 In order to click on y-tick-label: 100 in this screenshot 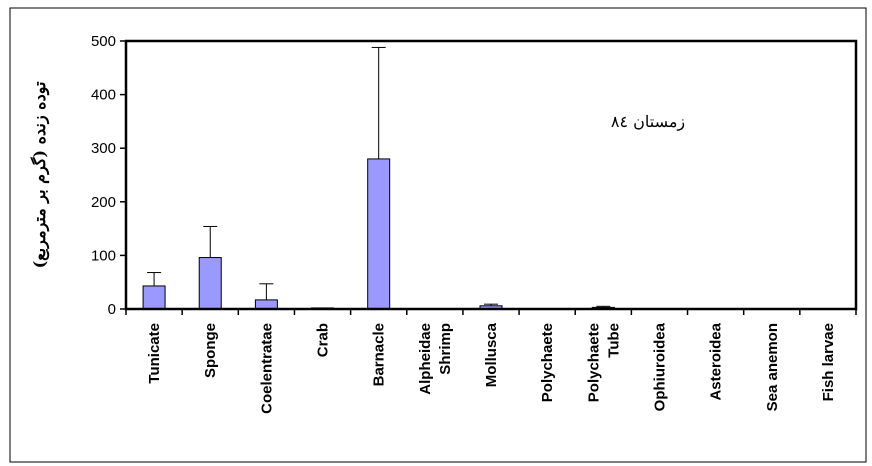, I will do `click(103, 255)`.